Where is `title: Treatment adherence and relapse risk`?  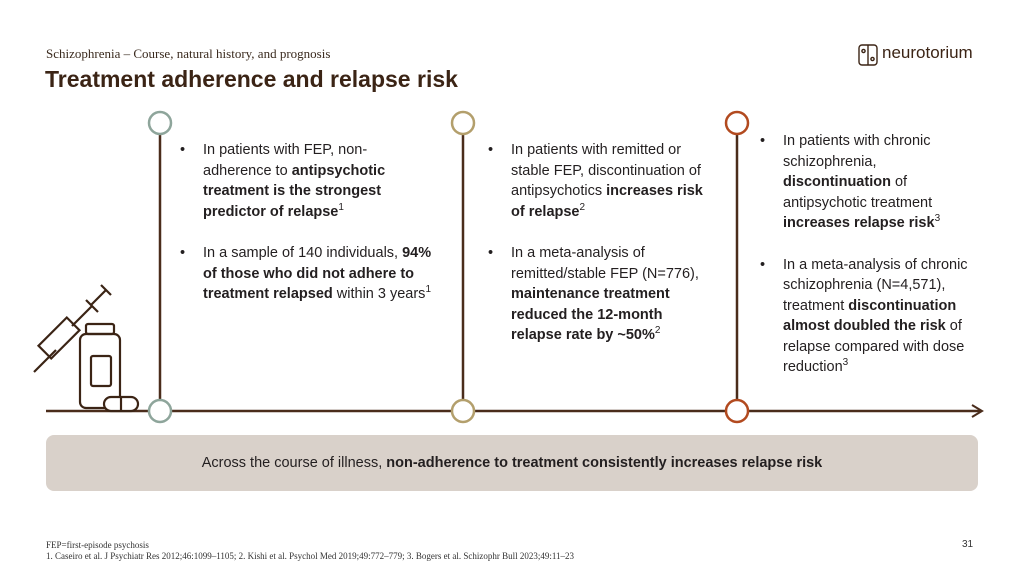 title: Treatment adherence and relapse risk is located at coordinates (251, 79).